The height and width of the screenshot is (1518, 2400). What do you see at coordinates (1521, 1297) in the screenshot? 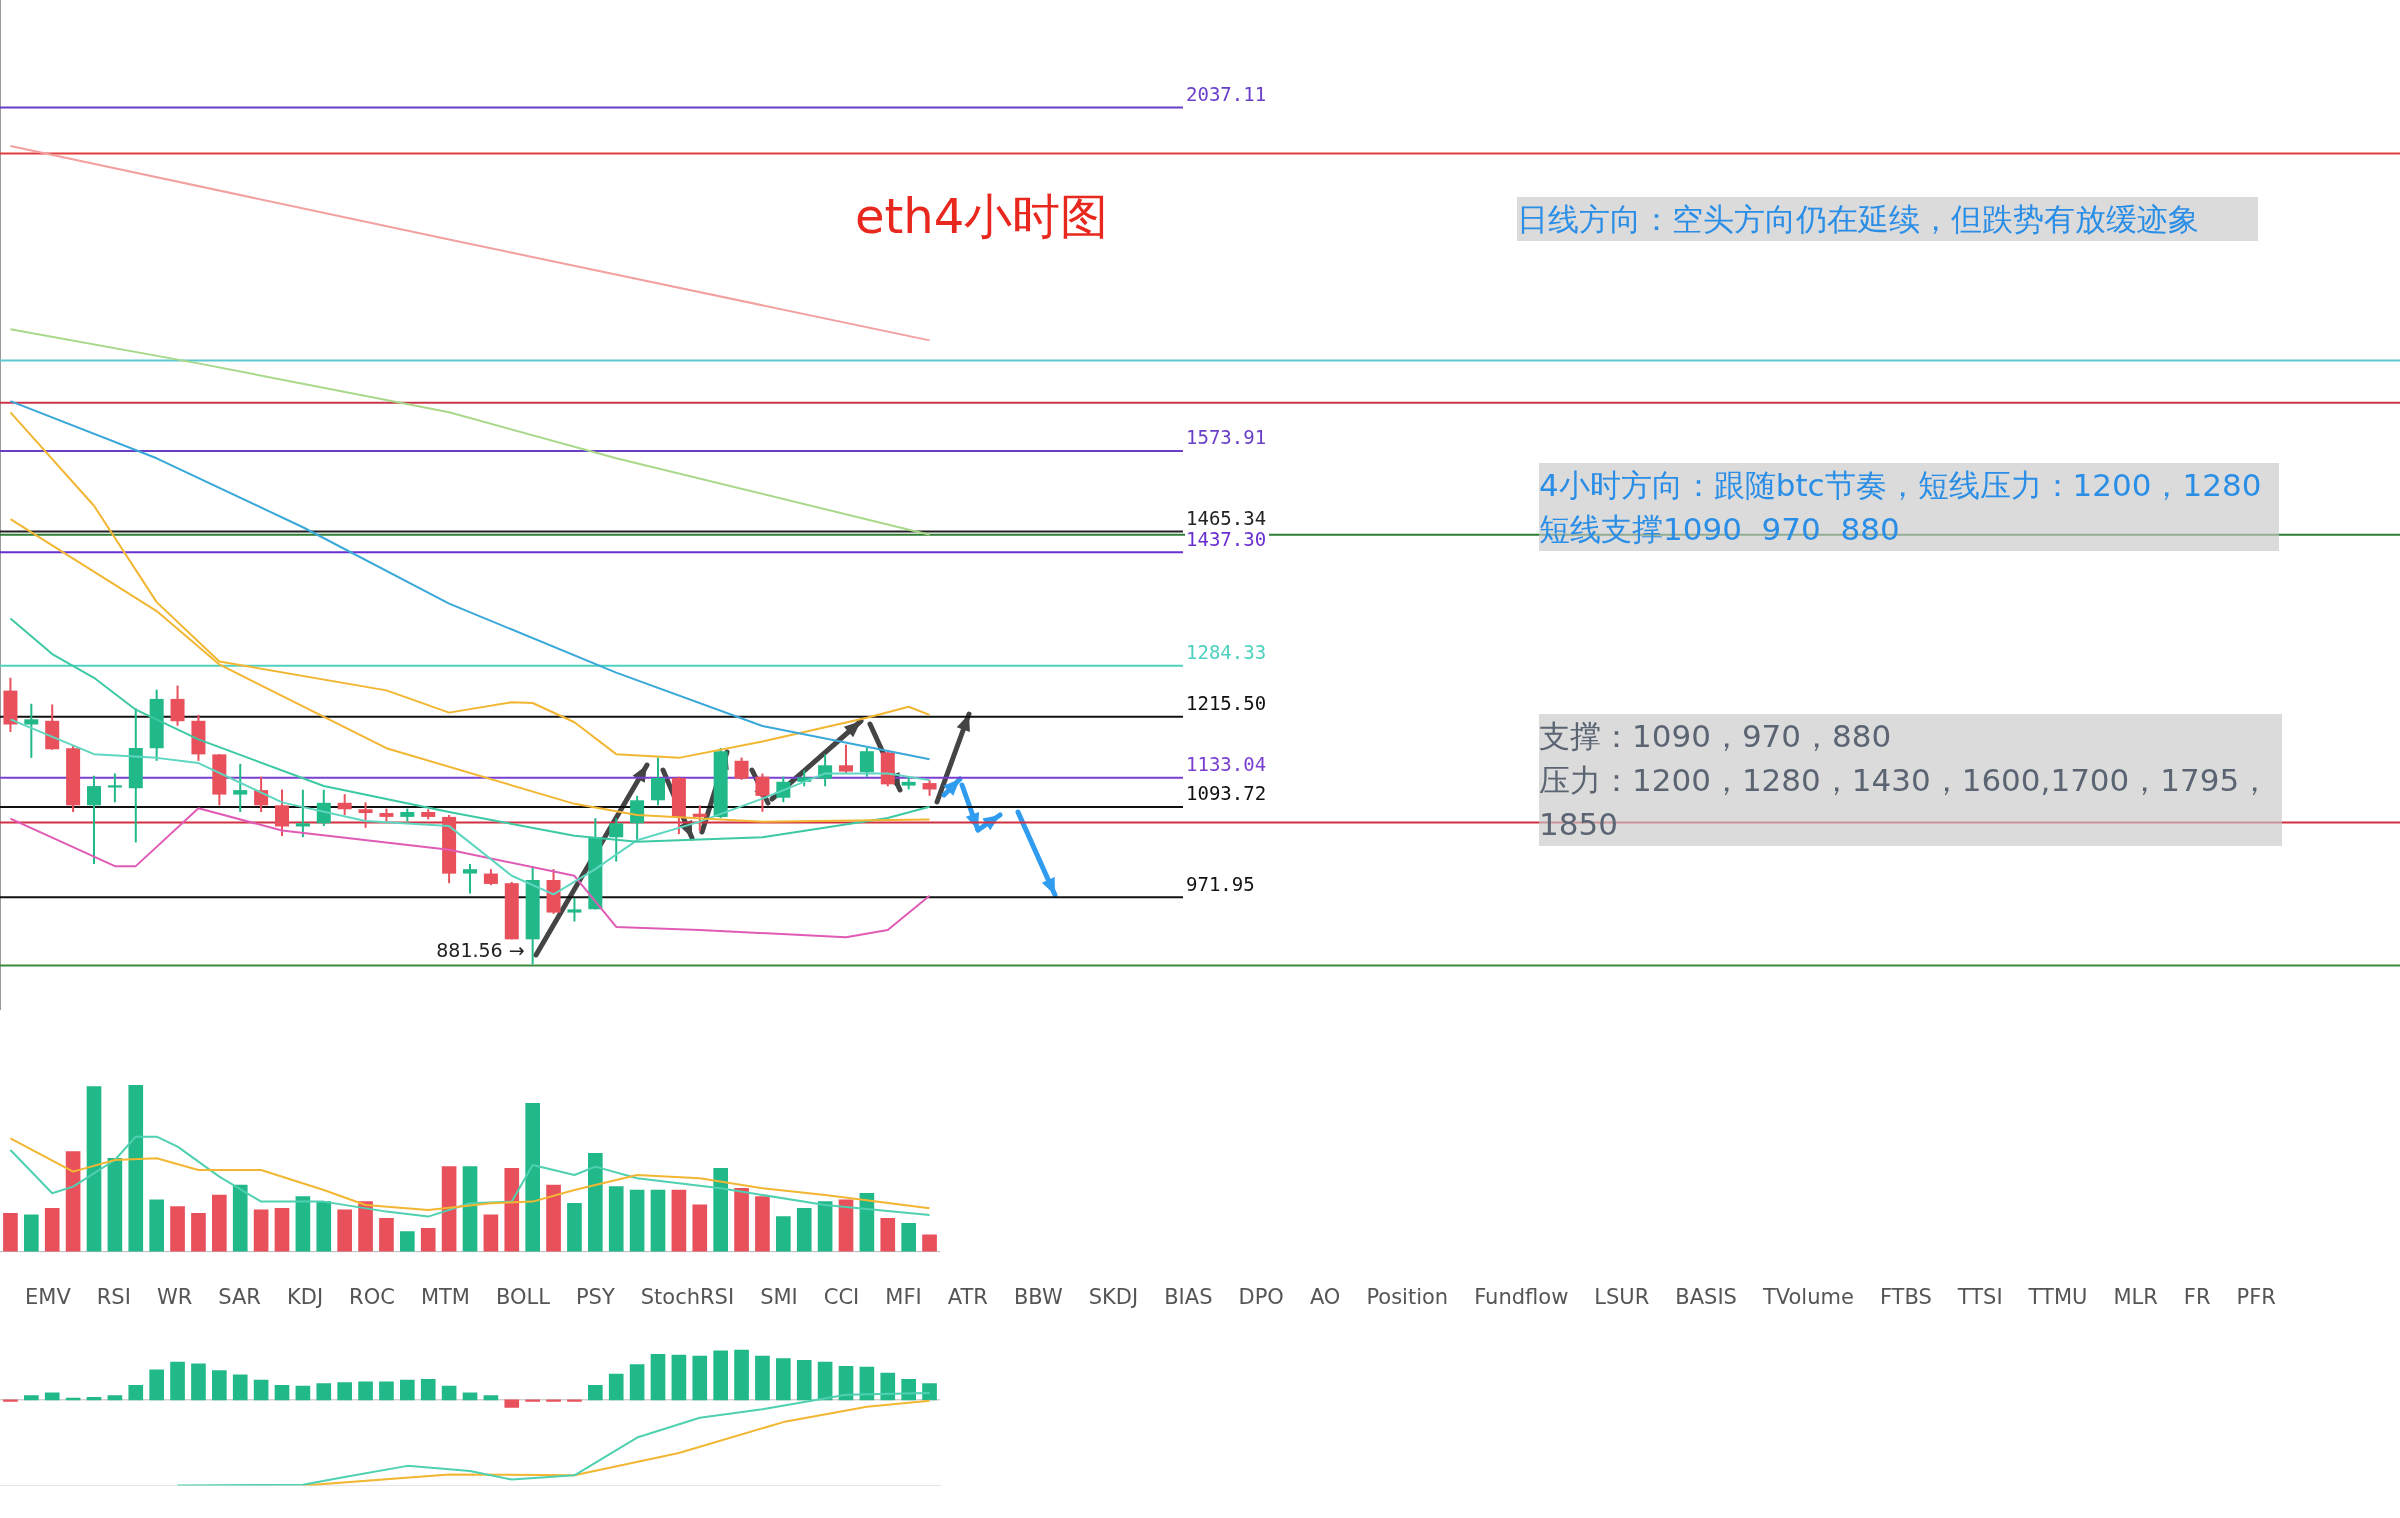
I see `text: Fundflow` at bounding box center [1521, 1297].